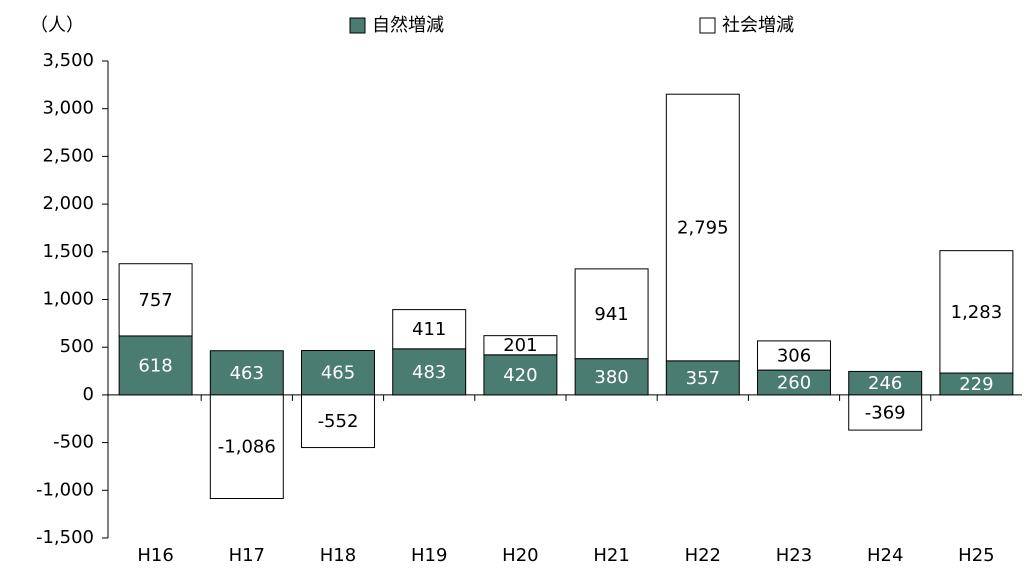 This screenshot has width=1035, height=572. What do you see at coordinates (611, 555) in the screenshot?
I see `x-tick-label: H21` at bounding box center [611, 555].